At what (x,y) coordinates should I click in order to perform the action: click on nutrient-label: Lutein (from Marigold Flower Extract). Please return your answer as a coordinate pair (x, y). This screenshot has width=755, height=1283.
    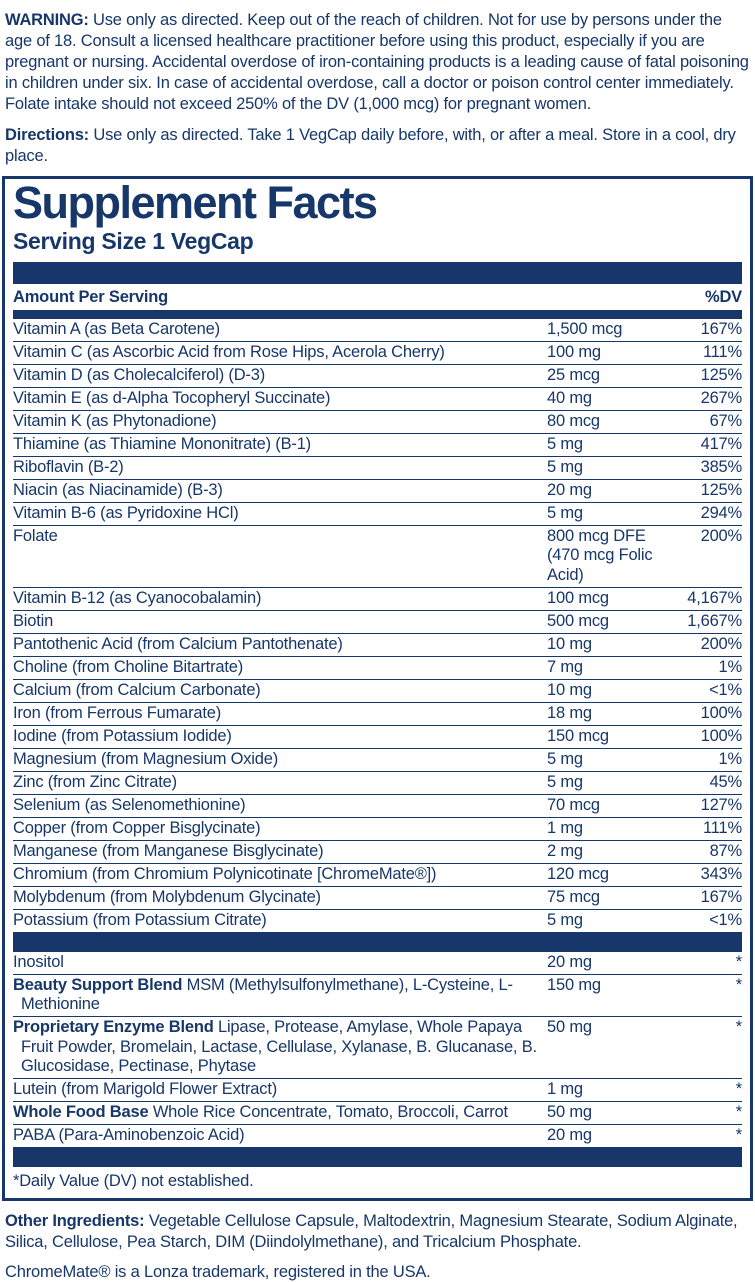
    Looking at the image, I should click on (145, 1089).